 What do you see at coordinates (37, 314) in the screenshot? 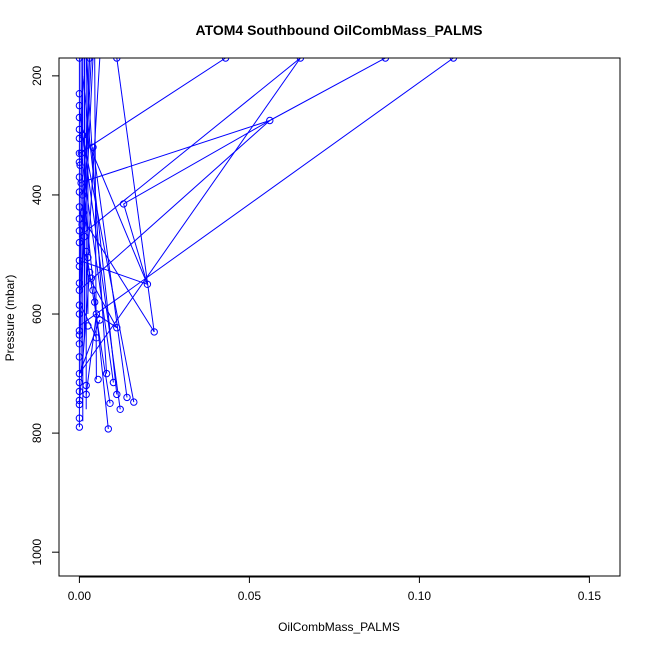
I see `y-tick-label: 600` at bounding box center [37, 314].